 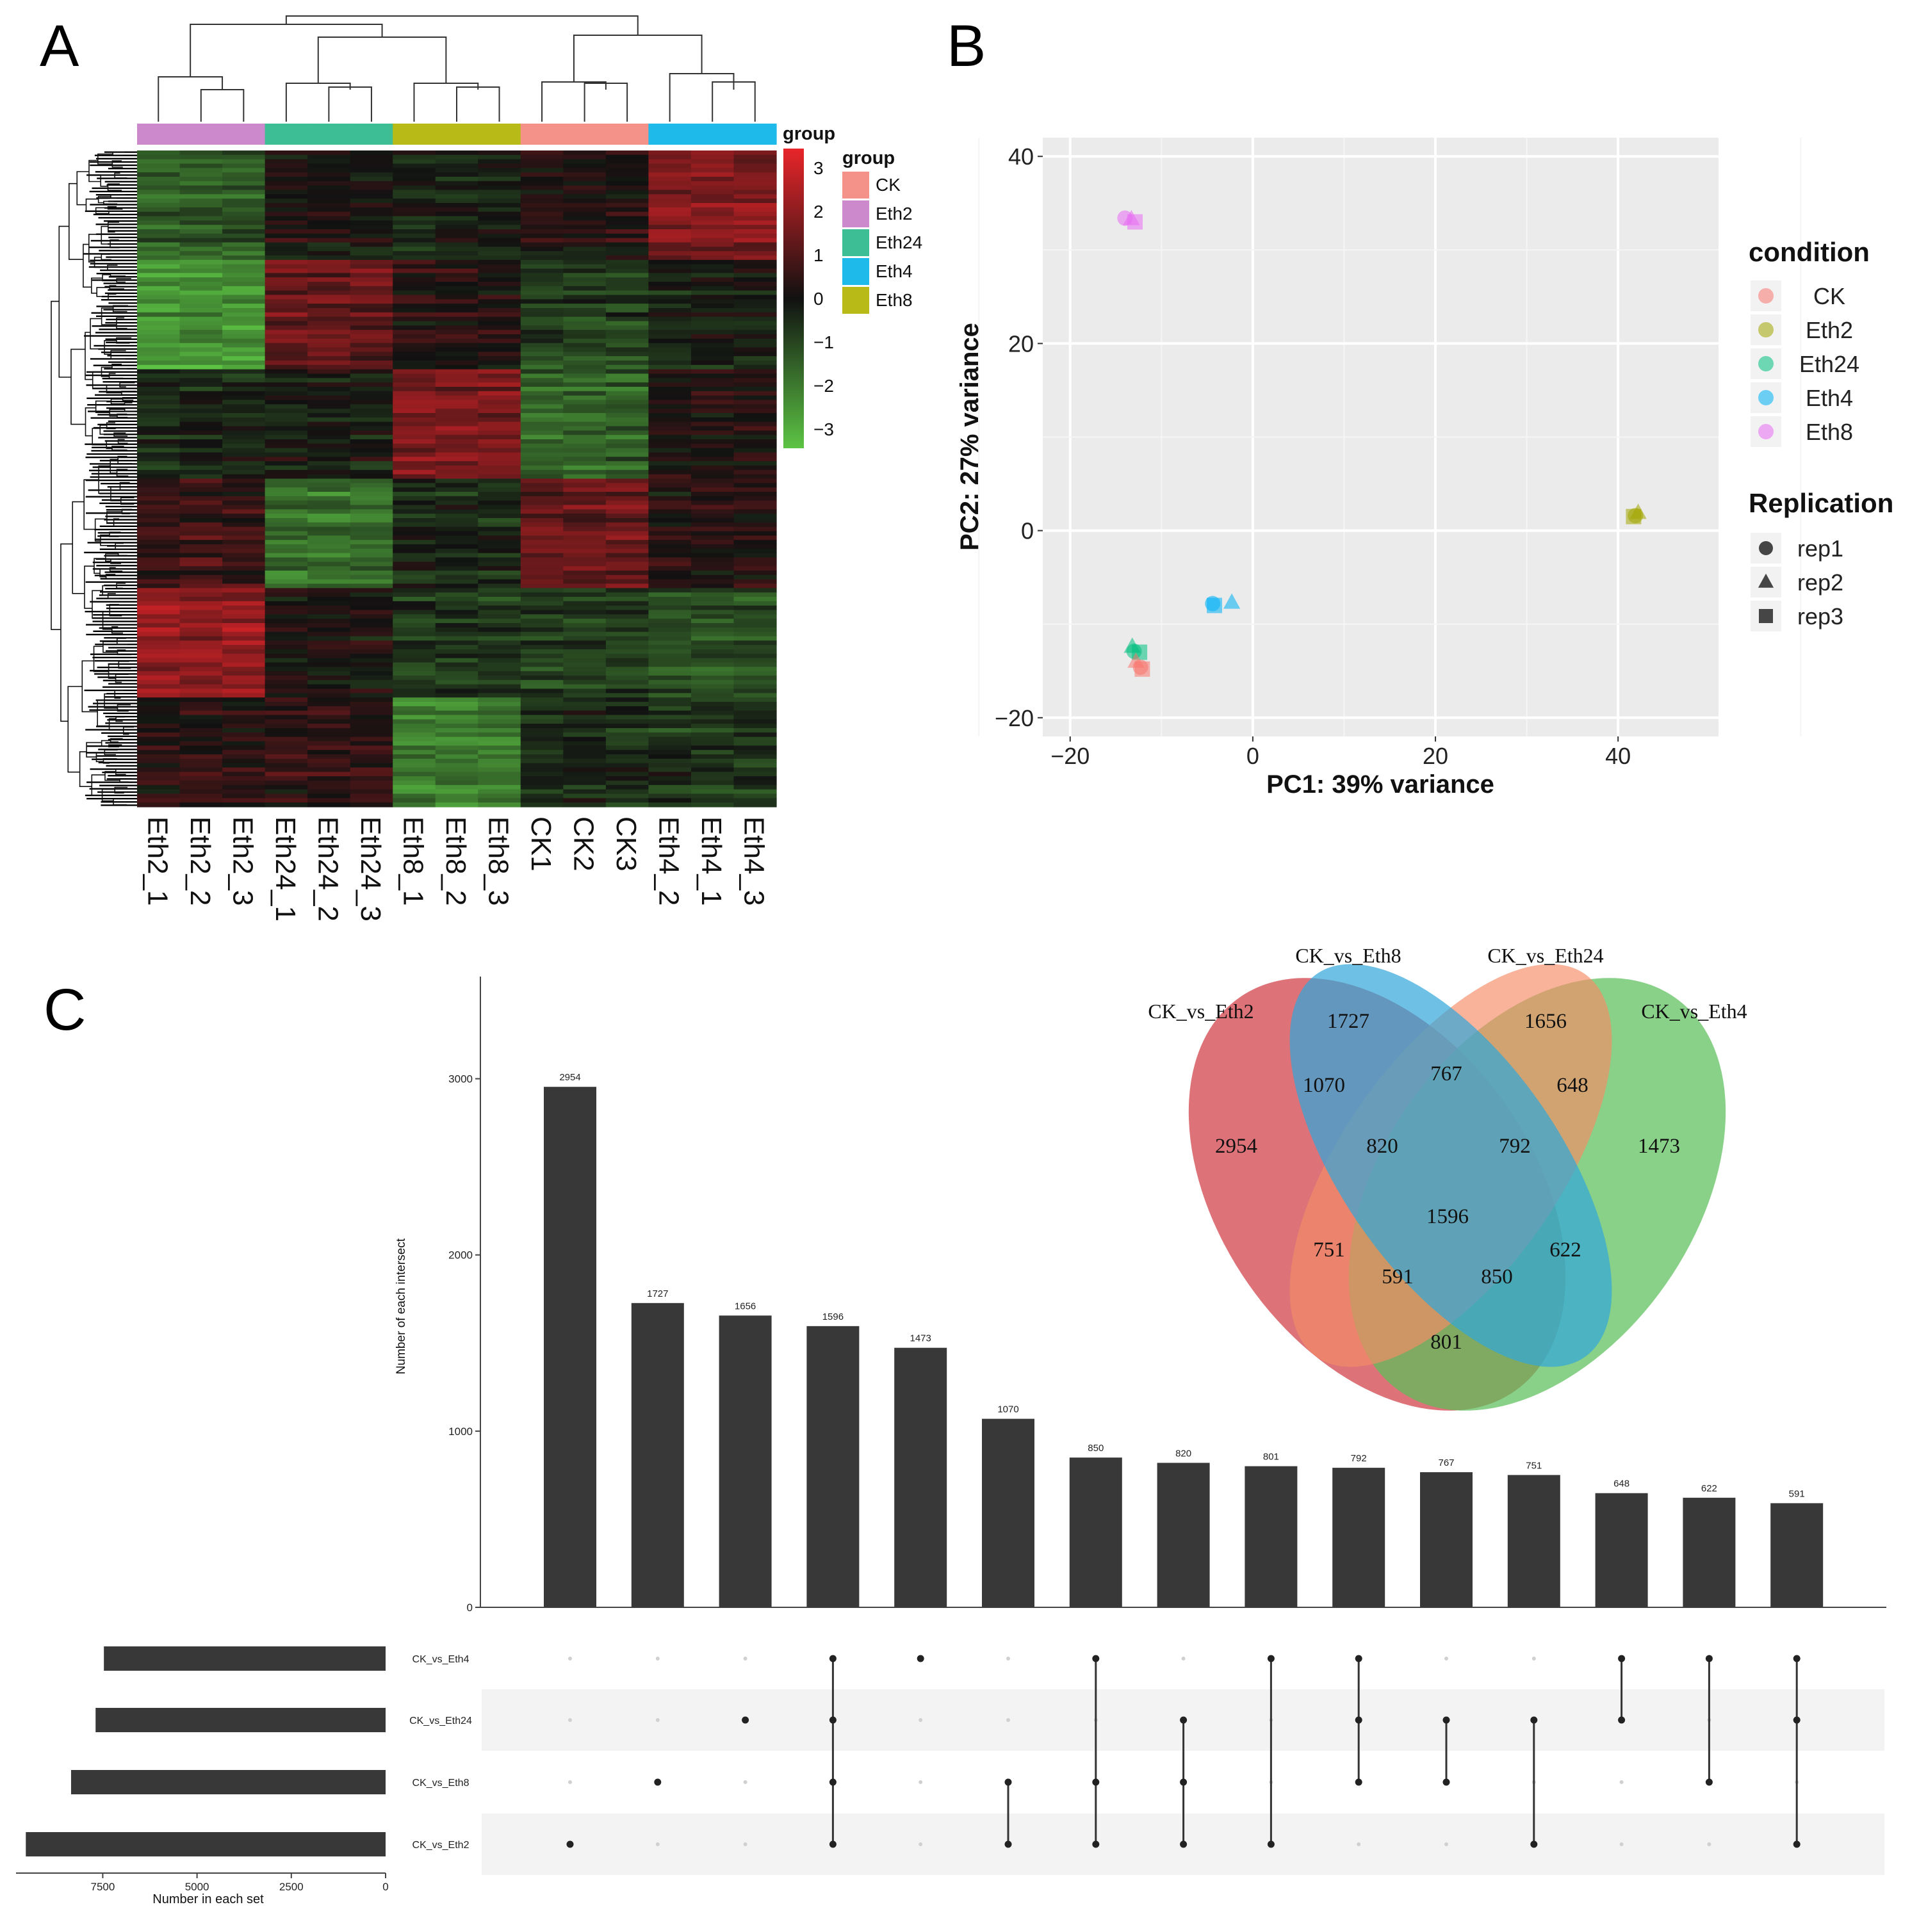 What do you see at coordinates (1200, 1011) in the screenshot?
I see `venn-title-ck-vs-eth2: CK_vs_Eth2` at bounding box center [1200, 1011].